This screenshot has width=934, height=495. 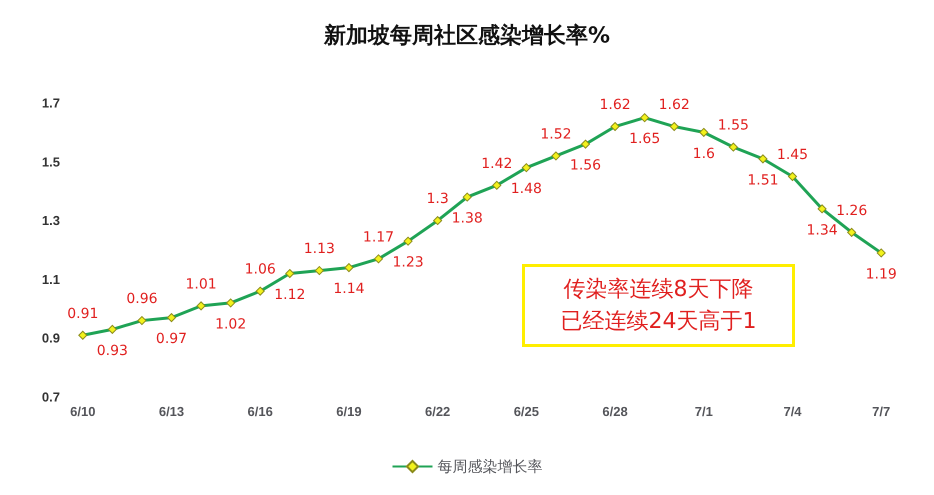 What do you see at coordinates (82, 314) in the screenshot?
I see `data-label: 0.91` at bounding box center [82, 314].